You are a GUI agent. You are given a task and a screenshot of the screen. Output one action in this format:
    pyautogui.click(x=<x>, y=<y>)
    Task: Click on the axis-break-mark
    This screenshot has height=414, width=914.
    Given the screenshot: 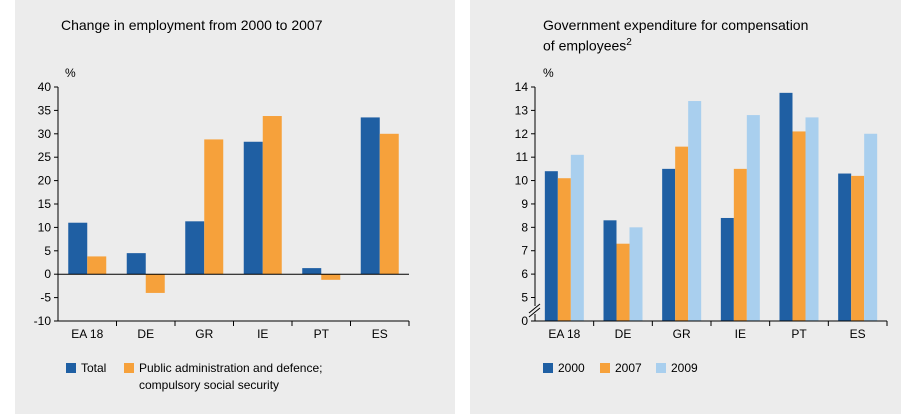 What is the action you would take?
    pyautogui.click(x=534, y=310)
    